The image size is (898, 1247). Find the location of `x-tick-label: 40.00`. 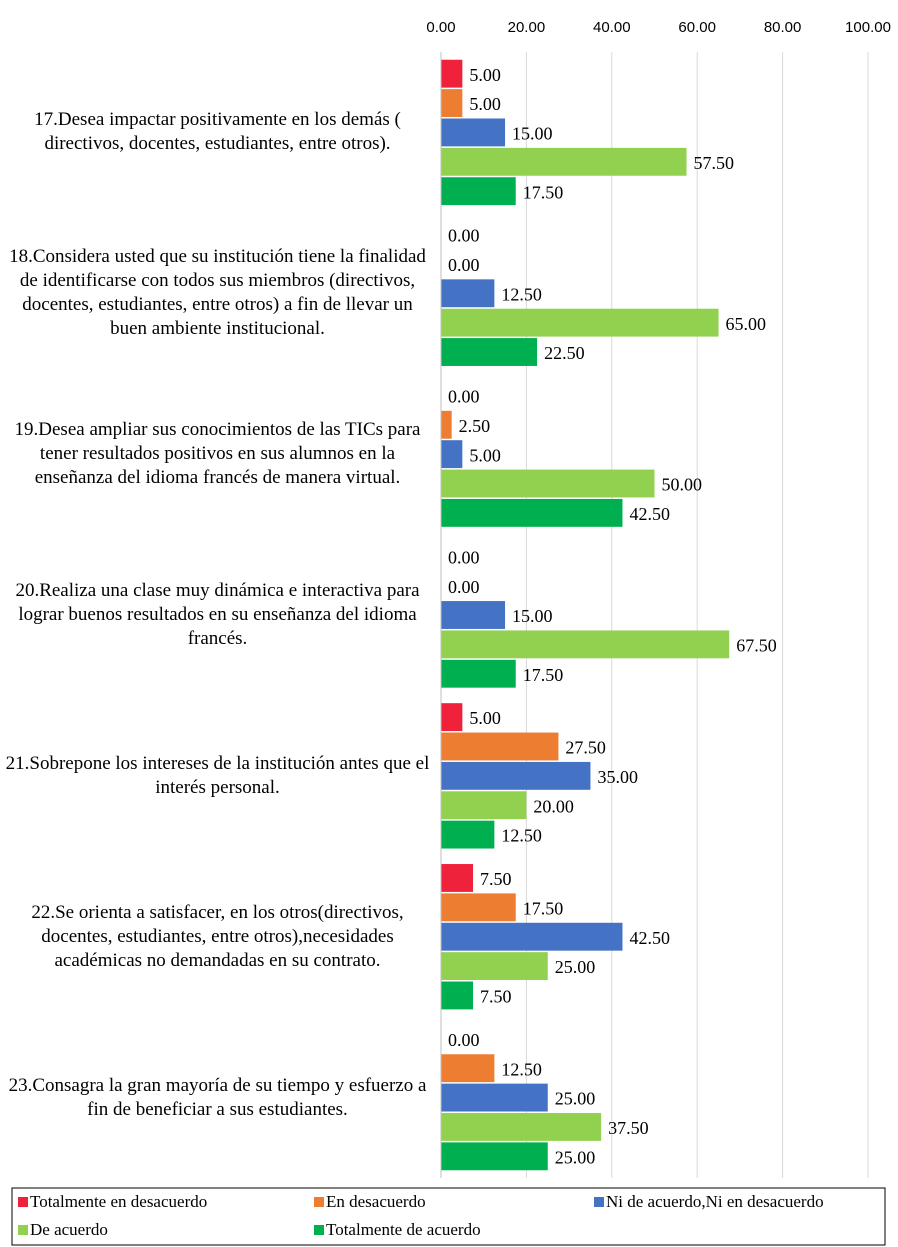

x-tick-label: 40.00 is located at coordinates (612, 27).